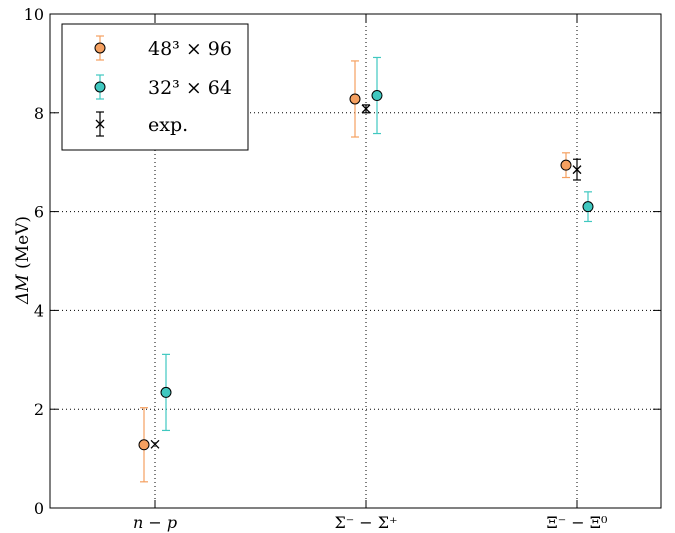  Describe the element at coordinates (168, 125) in the screenshot. I see `legend-label: exp.` at that location.